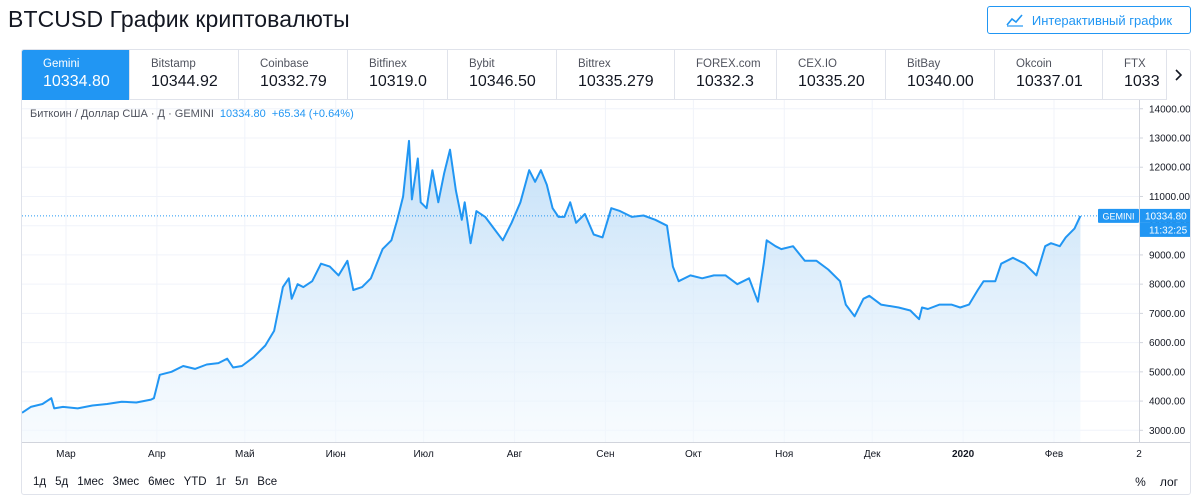 This screenshot has width=1200, height=504. I want to click on tab-bitstamp: Bitstamp 10344.92, so click(184, 75).